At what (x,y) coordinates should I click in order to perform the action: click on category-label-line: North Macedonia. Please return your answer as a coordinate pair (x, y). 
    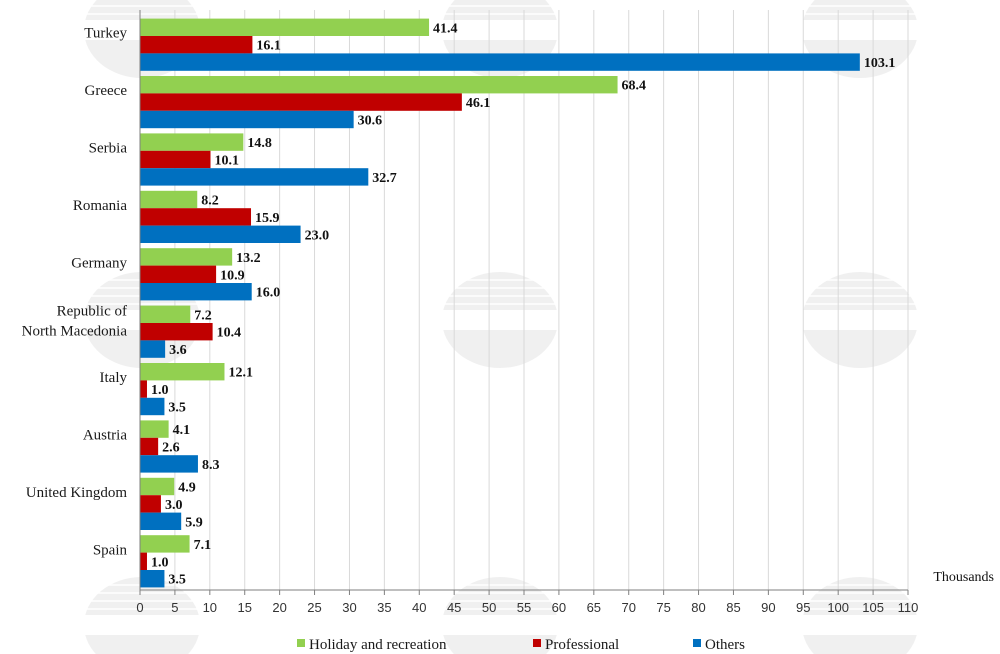
    Looking at the image, I should click on (75, 332).